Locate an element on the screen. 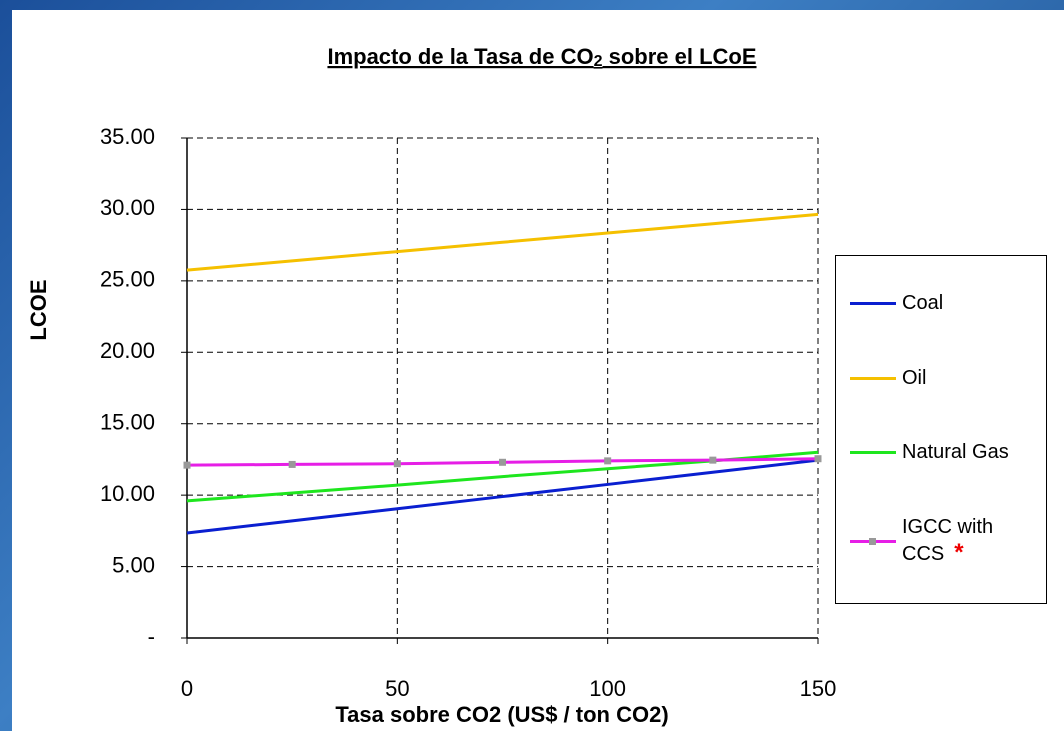 The height and width of the screenshot is (731, 1064). y-tick-label: 35.00 is located at coordinates (127, 136).